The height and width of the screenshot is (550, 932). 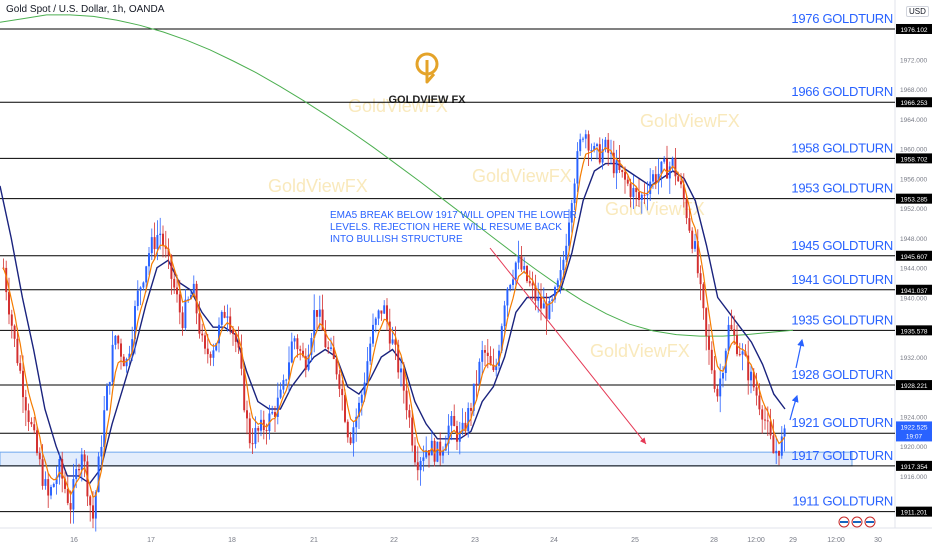 What do you see at coordinates (836, 540) in the screenshot?
I see `time-tick-label: 12:00` at bounding box center [836, 540].